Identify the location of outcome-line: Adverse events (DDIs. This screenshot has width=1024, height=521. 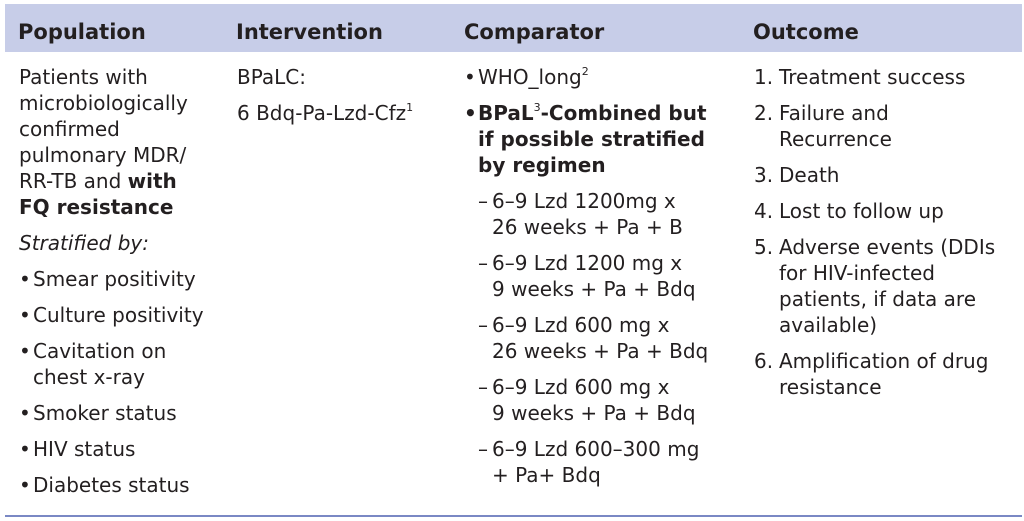
(887, 247).